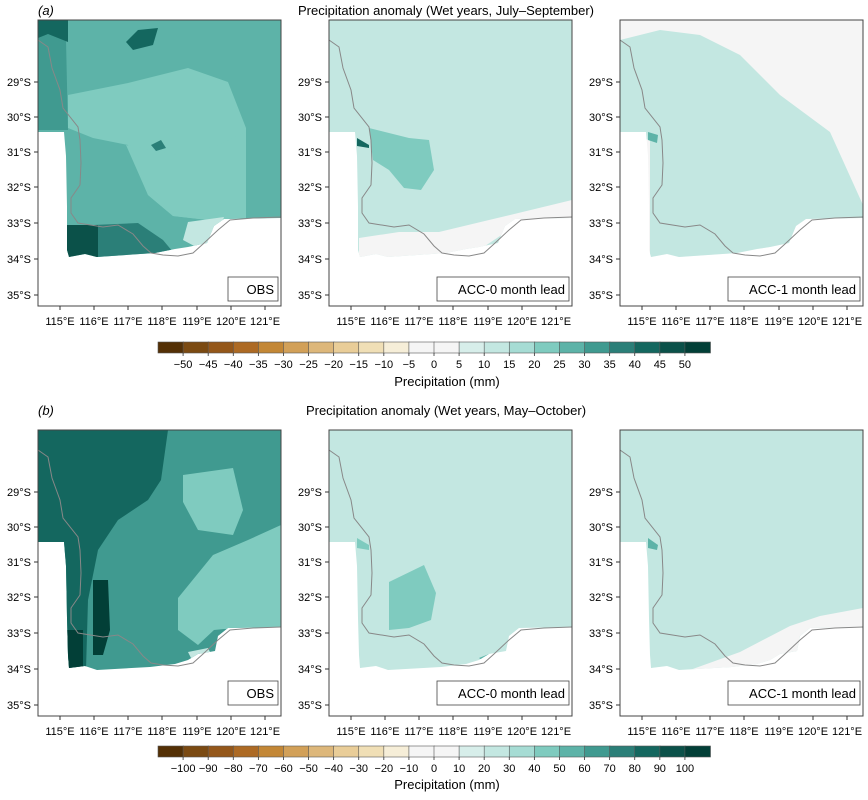 This screenshot has height=800, width=868. I want to click on colorbar-tick-label: −90, so click(208, 769).